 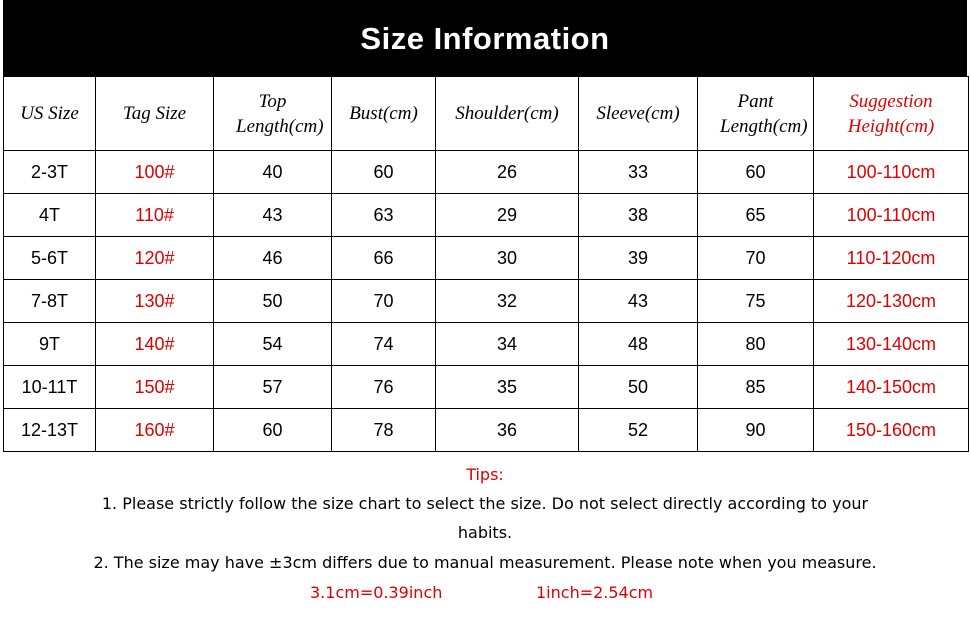 What do you see at coordinates (376, 592) in the screenshot?
I see `conversion-cm: 3.1cm=0.39inch` at bounding box center [376, 592].